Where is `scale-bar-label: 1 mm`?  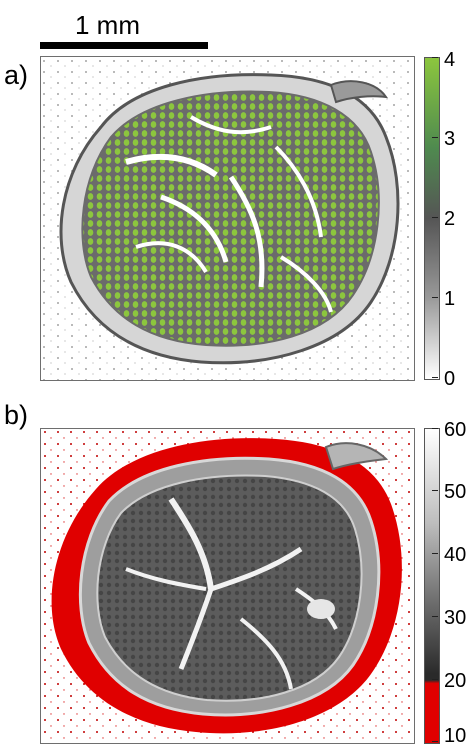
scale-bar-label: 1 mm is located at coordinates (107, 25).